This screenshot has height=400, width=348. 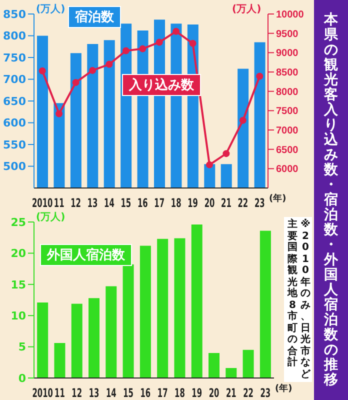 I want to click on y-tick-label: 850, so click(x=14, y=14).